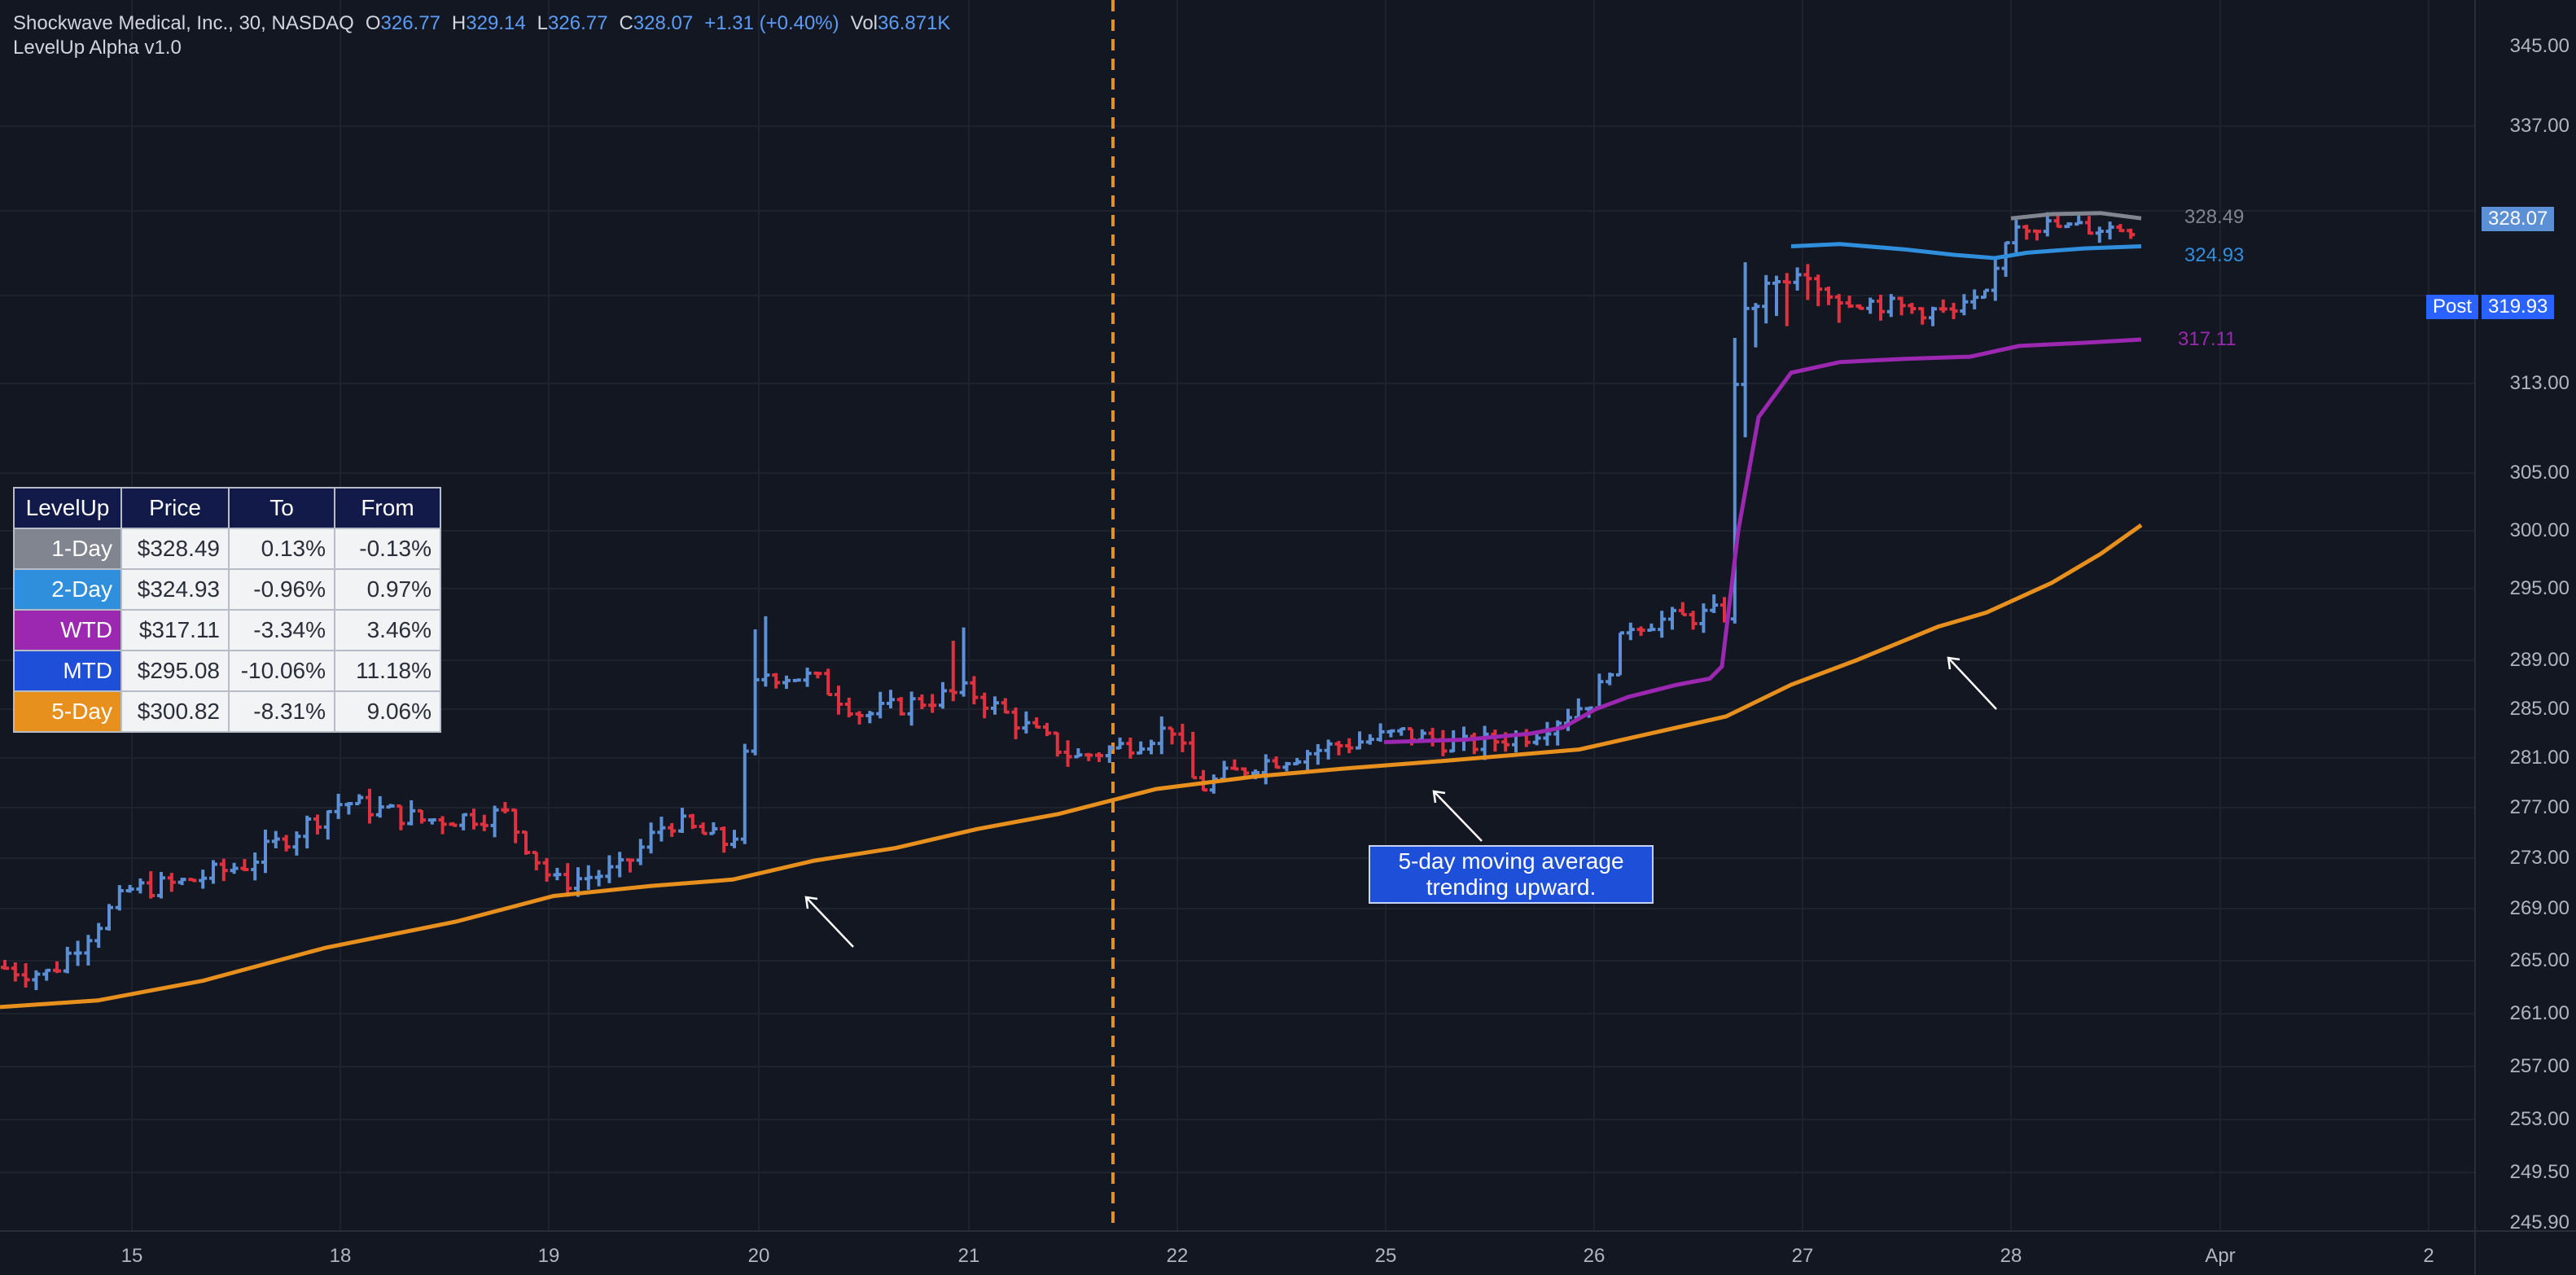 This screenshot has height=1275, width=2576. Describe the element at coordinates (373, 23) in the screenshot. I see `open-label: O` at that location.